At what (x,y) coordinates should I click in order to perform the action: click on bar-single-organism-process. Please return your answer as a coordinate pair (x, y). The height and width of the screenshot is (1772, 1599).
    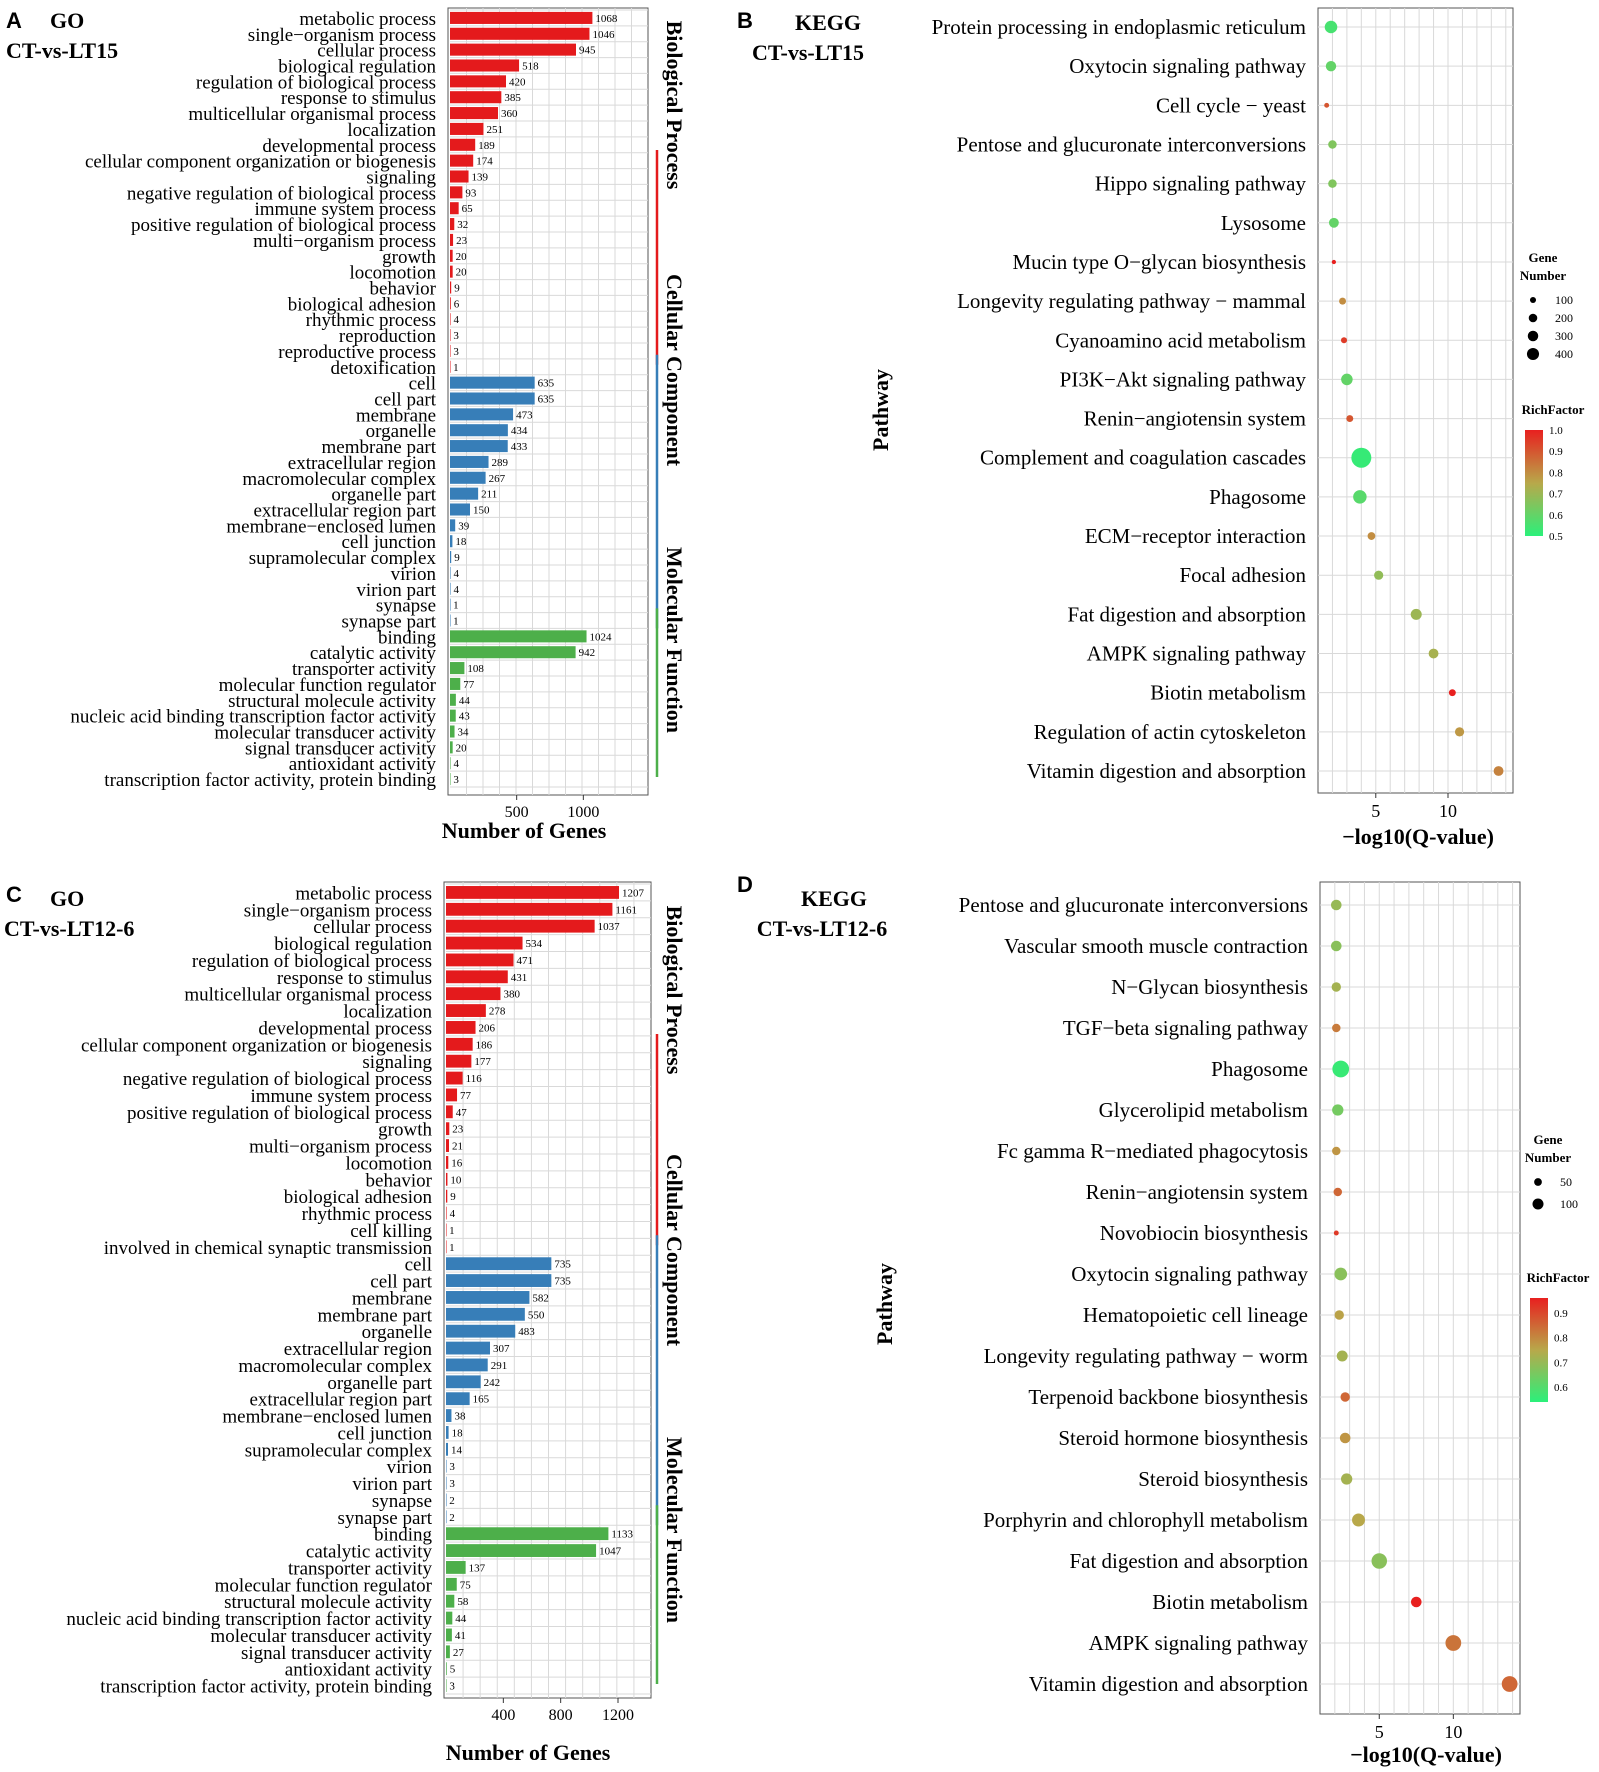
    Looking at the image, I should click on (520, 33).